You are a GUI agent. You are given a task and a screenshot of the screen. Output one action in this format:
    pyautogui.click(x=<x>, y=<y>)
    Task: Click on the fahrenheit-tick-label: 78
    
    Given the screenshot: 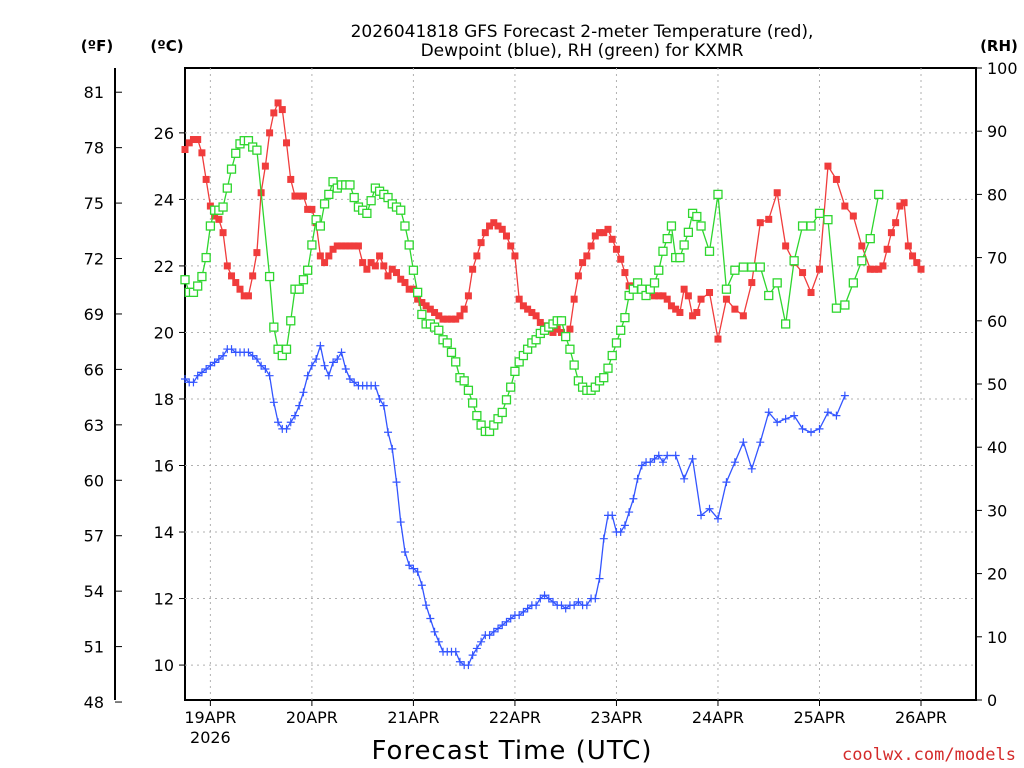 What is the action you would take?
    pyautogui.click(x=94, y=148)
    